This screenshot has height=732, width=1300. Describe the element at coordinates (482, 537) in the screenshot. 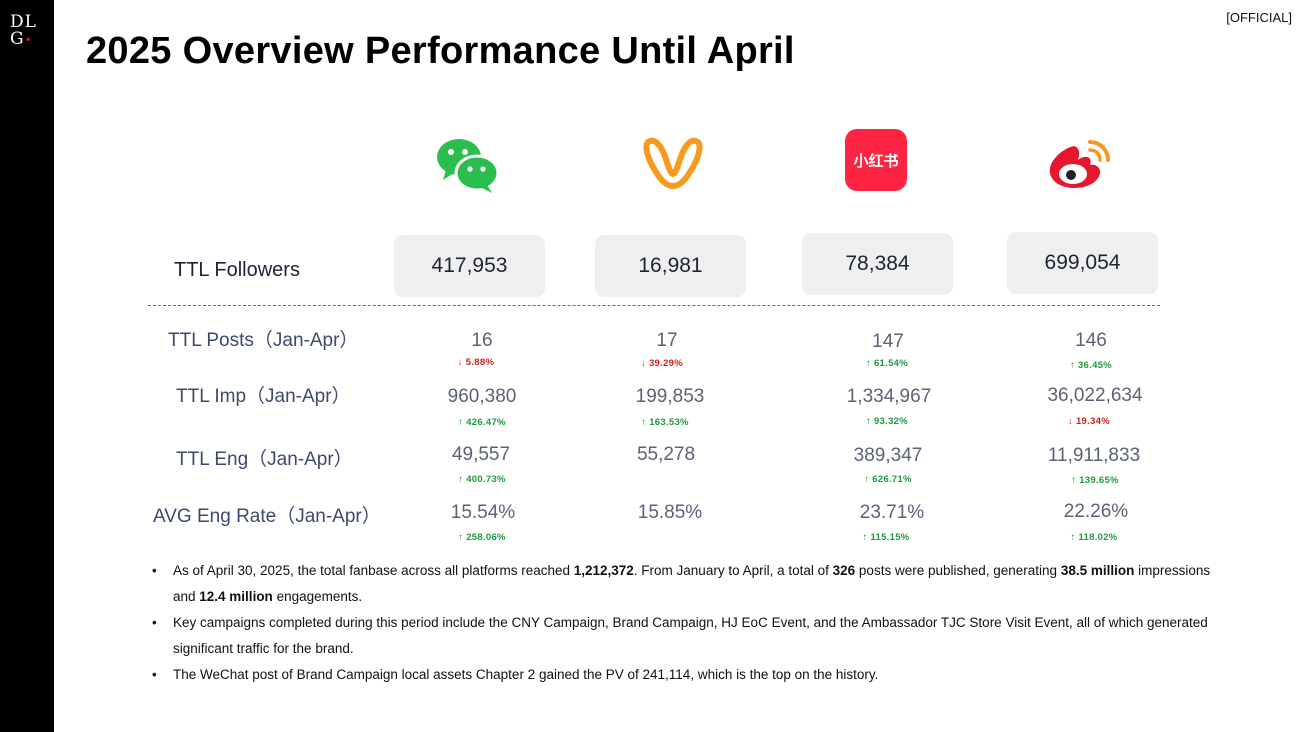

I see `metric-change: ↑ 258.06%` at that location.